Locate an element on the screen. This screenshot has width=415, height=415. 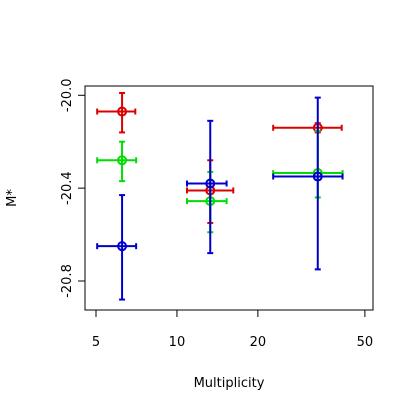
x-tick-label: 50 is located at coordinates (365, 342).